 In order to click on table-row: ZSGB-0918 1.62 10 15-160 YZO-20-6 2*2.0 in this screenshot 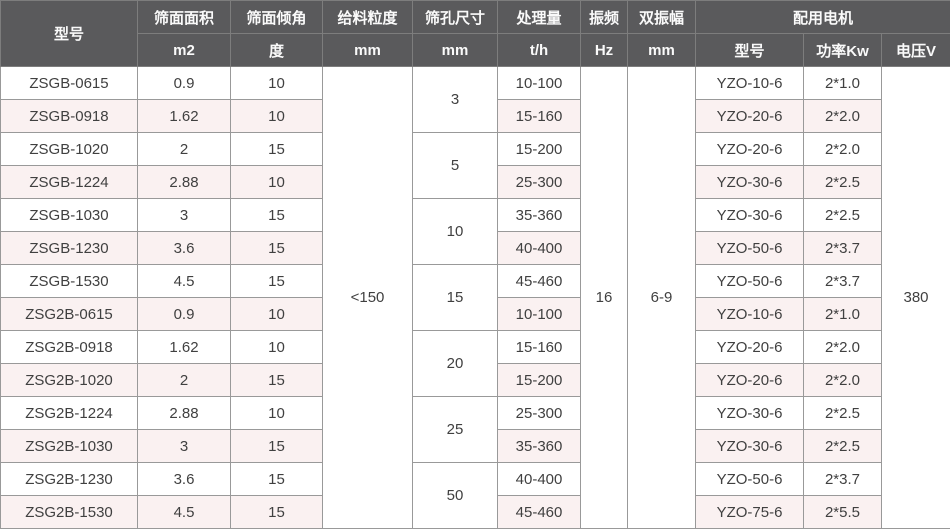, I will do `click(475, 116)`.